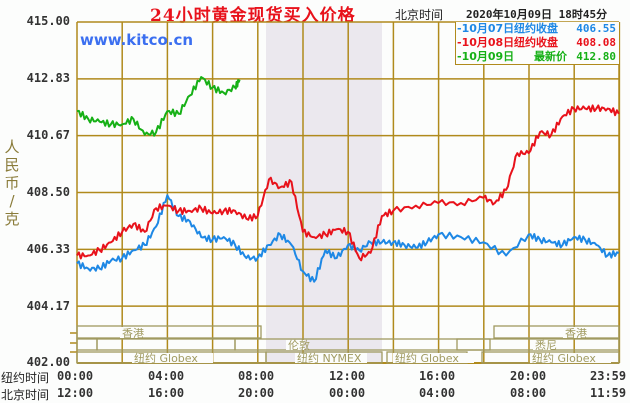 The height and width of the screenshot is (403, 630). What do you see at coordinates (329, 358) in the screenshot?
I see `svg-text: 纽约 NYMEX` at bounding box center [329, 358].